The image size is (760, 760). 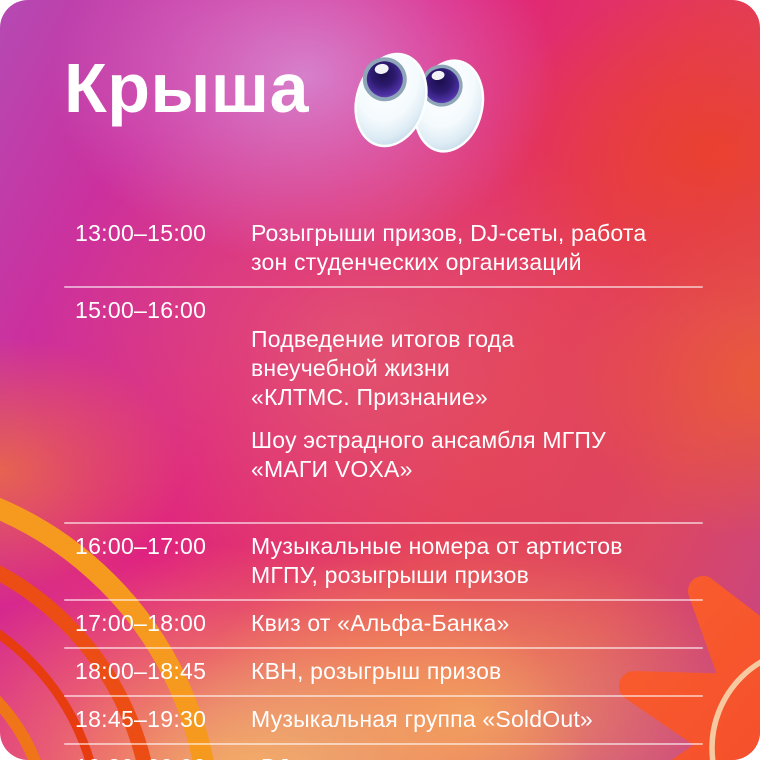 I want to click on poster-title: Крыша, so click(x=187, y=88).